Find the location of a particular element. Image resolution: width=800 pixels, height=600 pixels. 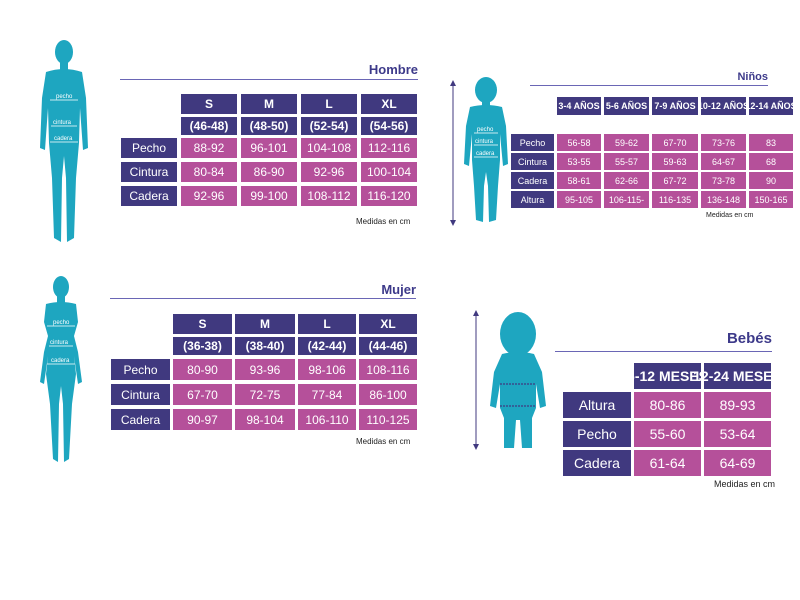

man-chest-label: pecho is located at coordinates (64, 97).